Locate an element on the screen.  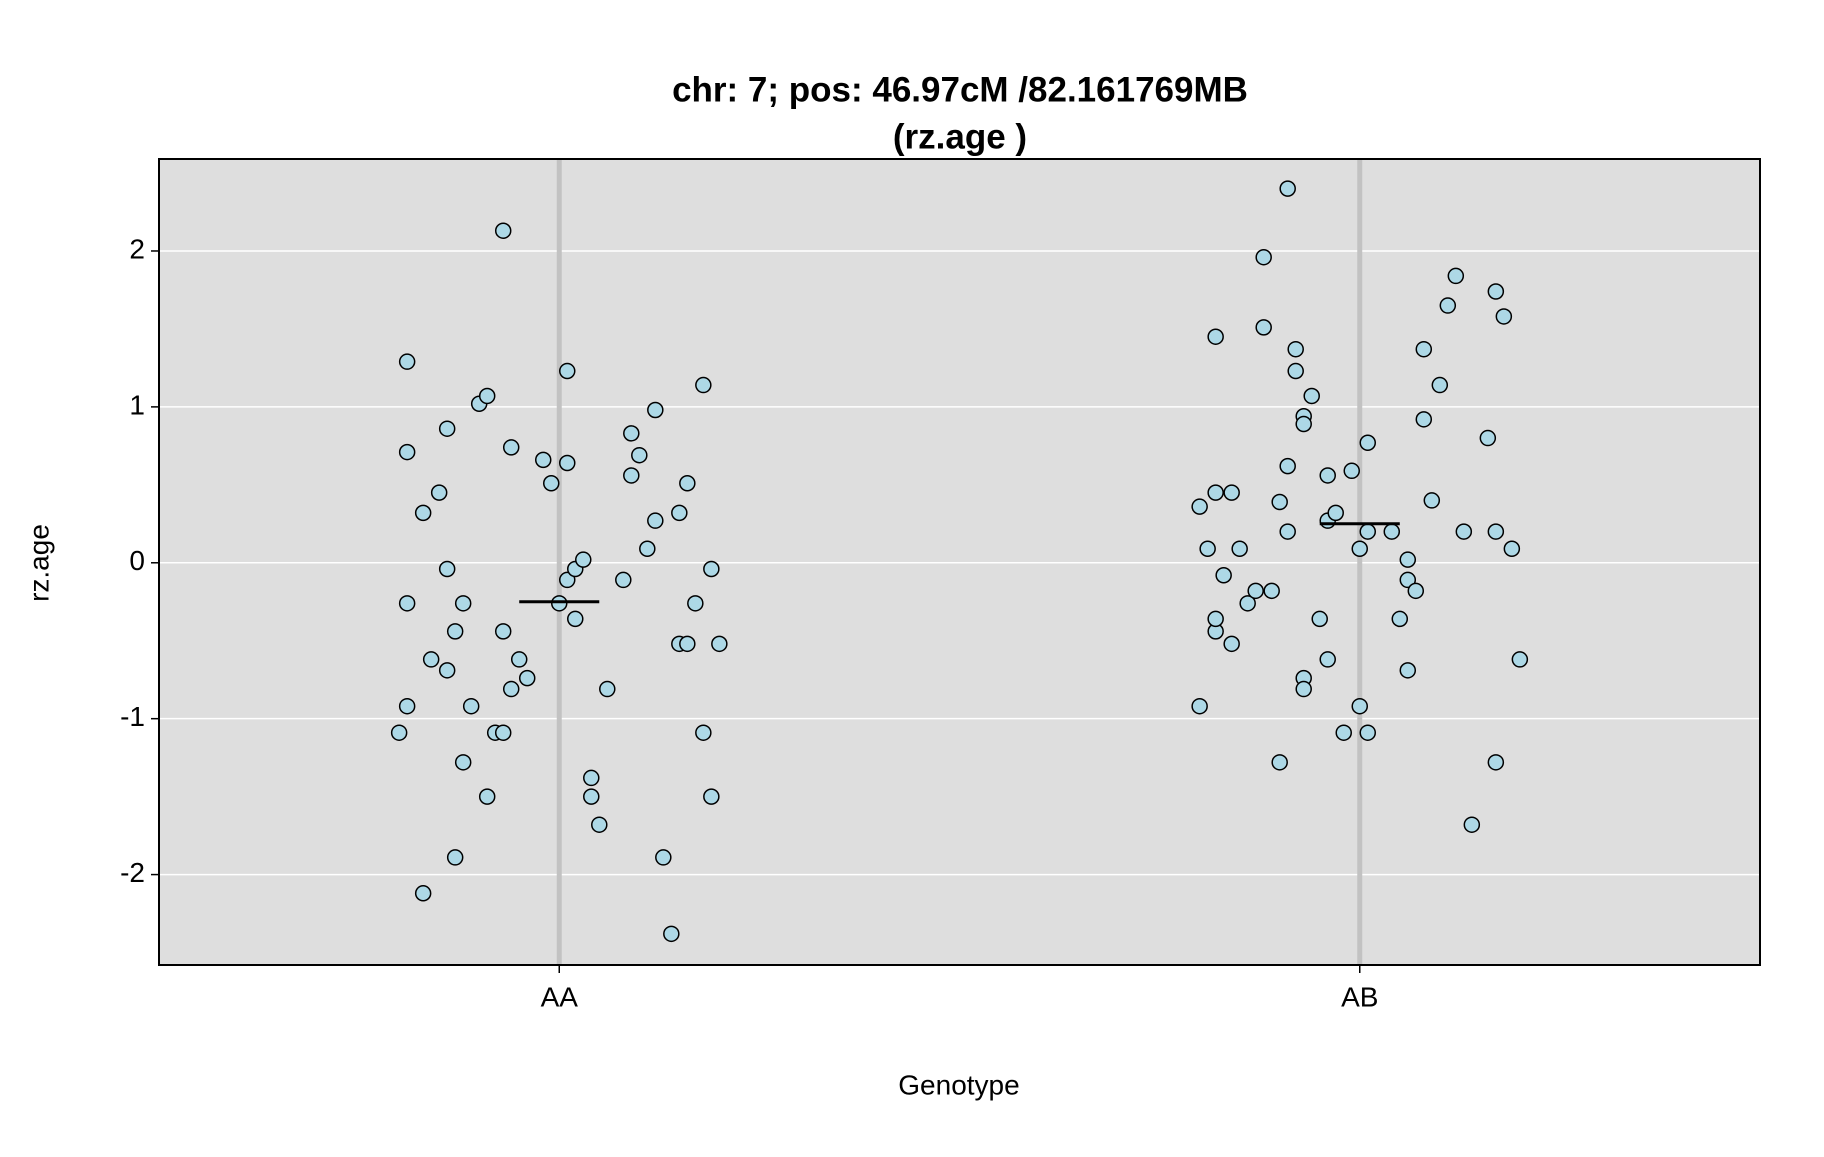
x-axis-label: Genotype is located at coordinates (958, 1084).